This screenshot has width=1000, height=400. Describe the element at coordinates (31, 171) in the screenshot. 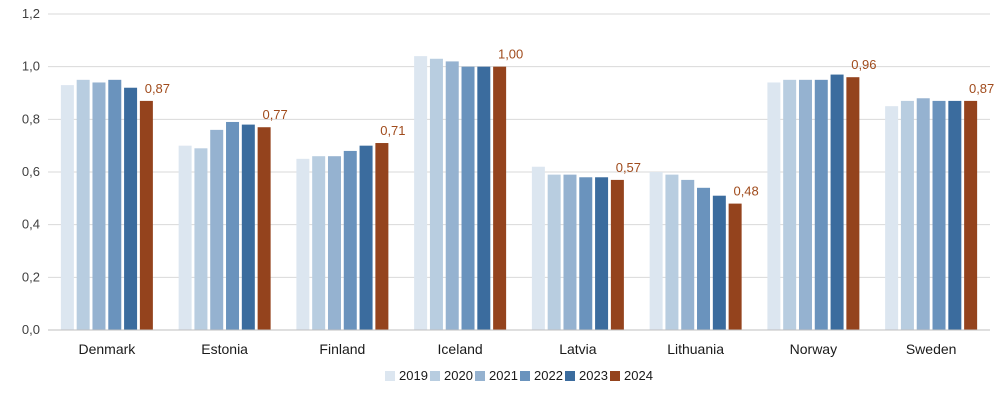

I see `y-tick-label: 0,6` at that location.